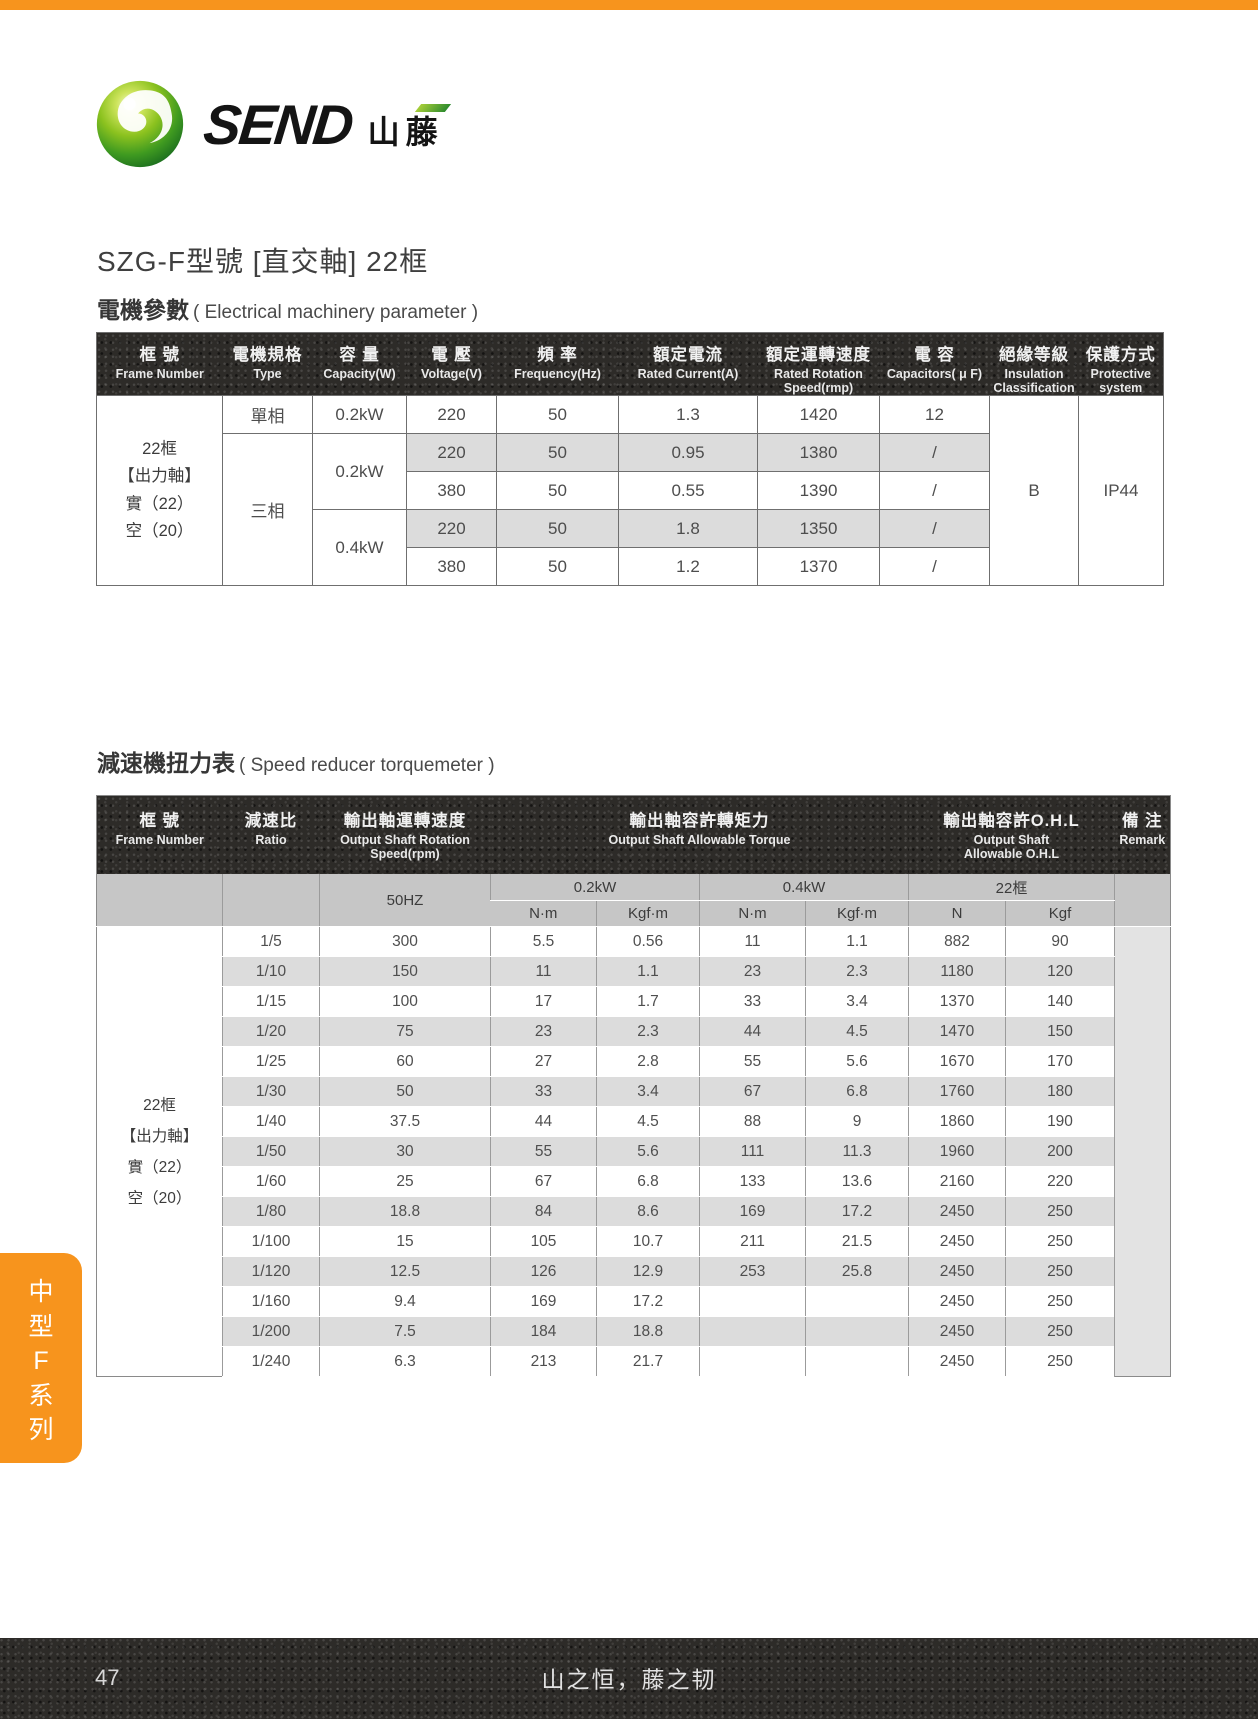 The width and height of the screenshot is (1258, 1719). What do you see at coordinates (688, 414) in the screenshot?
I see `value-cell: 1.3` at bounding box center [688, 414].